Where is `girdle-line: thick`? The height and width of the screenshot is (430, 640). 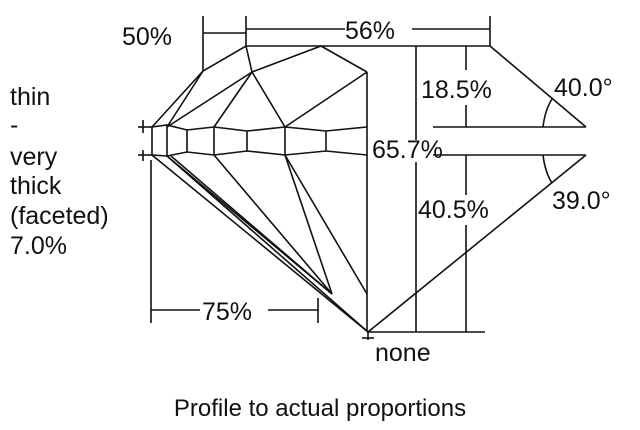 girdle-line: thick is located at coordinates (36, 186).